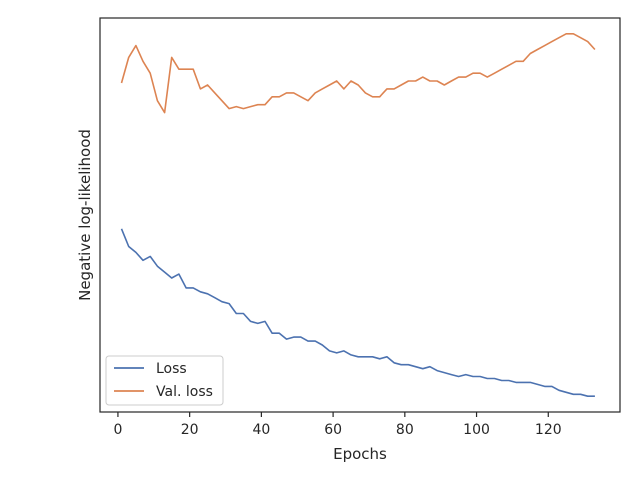 This screenshot has width=640, height=480. I want to click on x-tick-label: 80, so click(405, 430).